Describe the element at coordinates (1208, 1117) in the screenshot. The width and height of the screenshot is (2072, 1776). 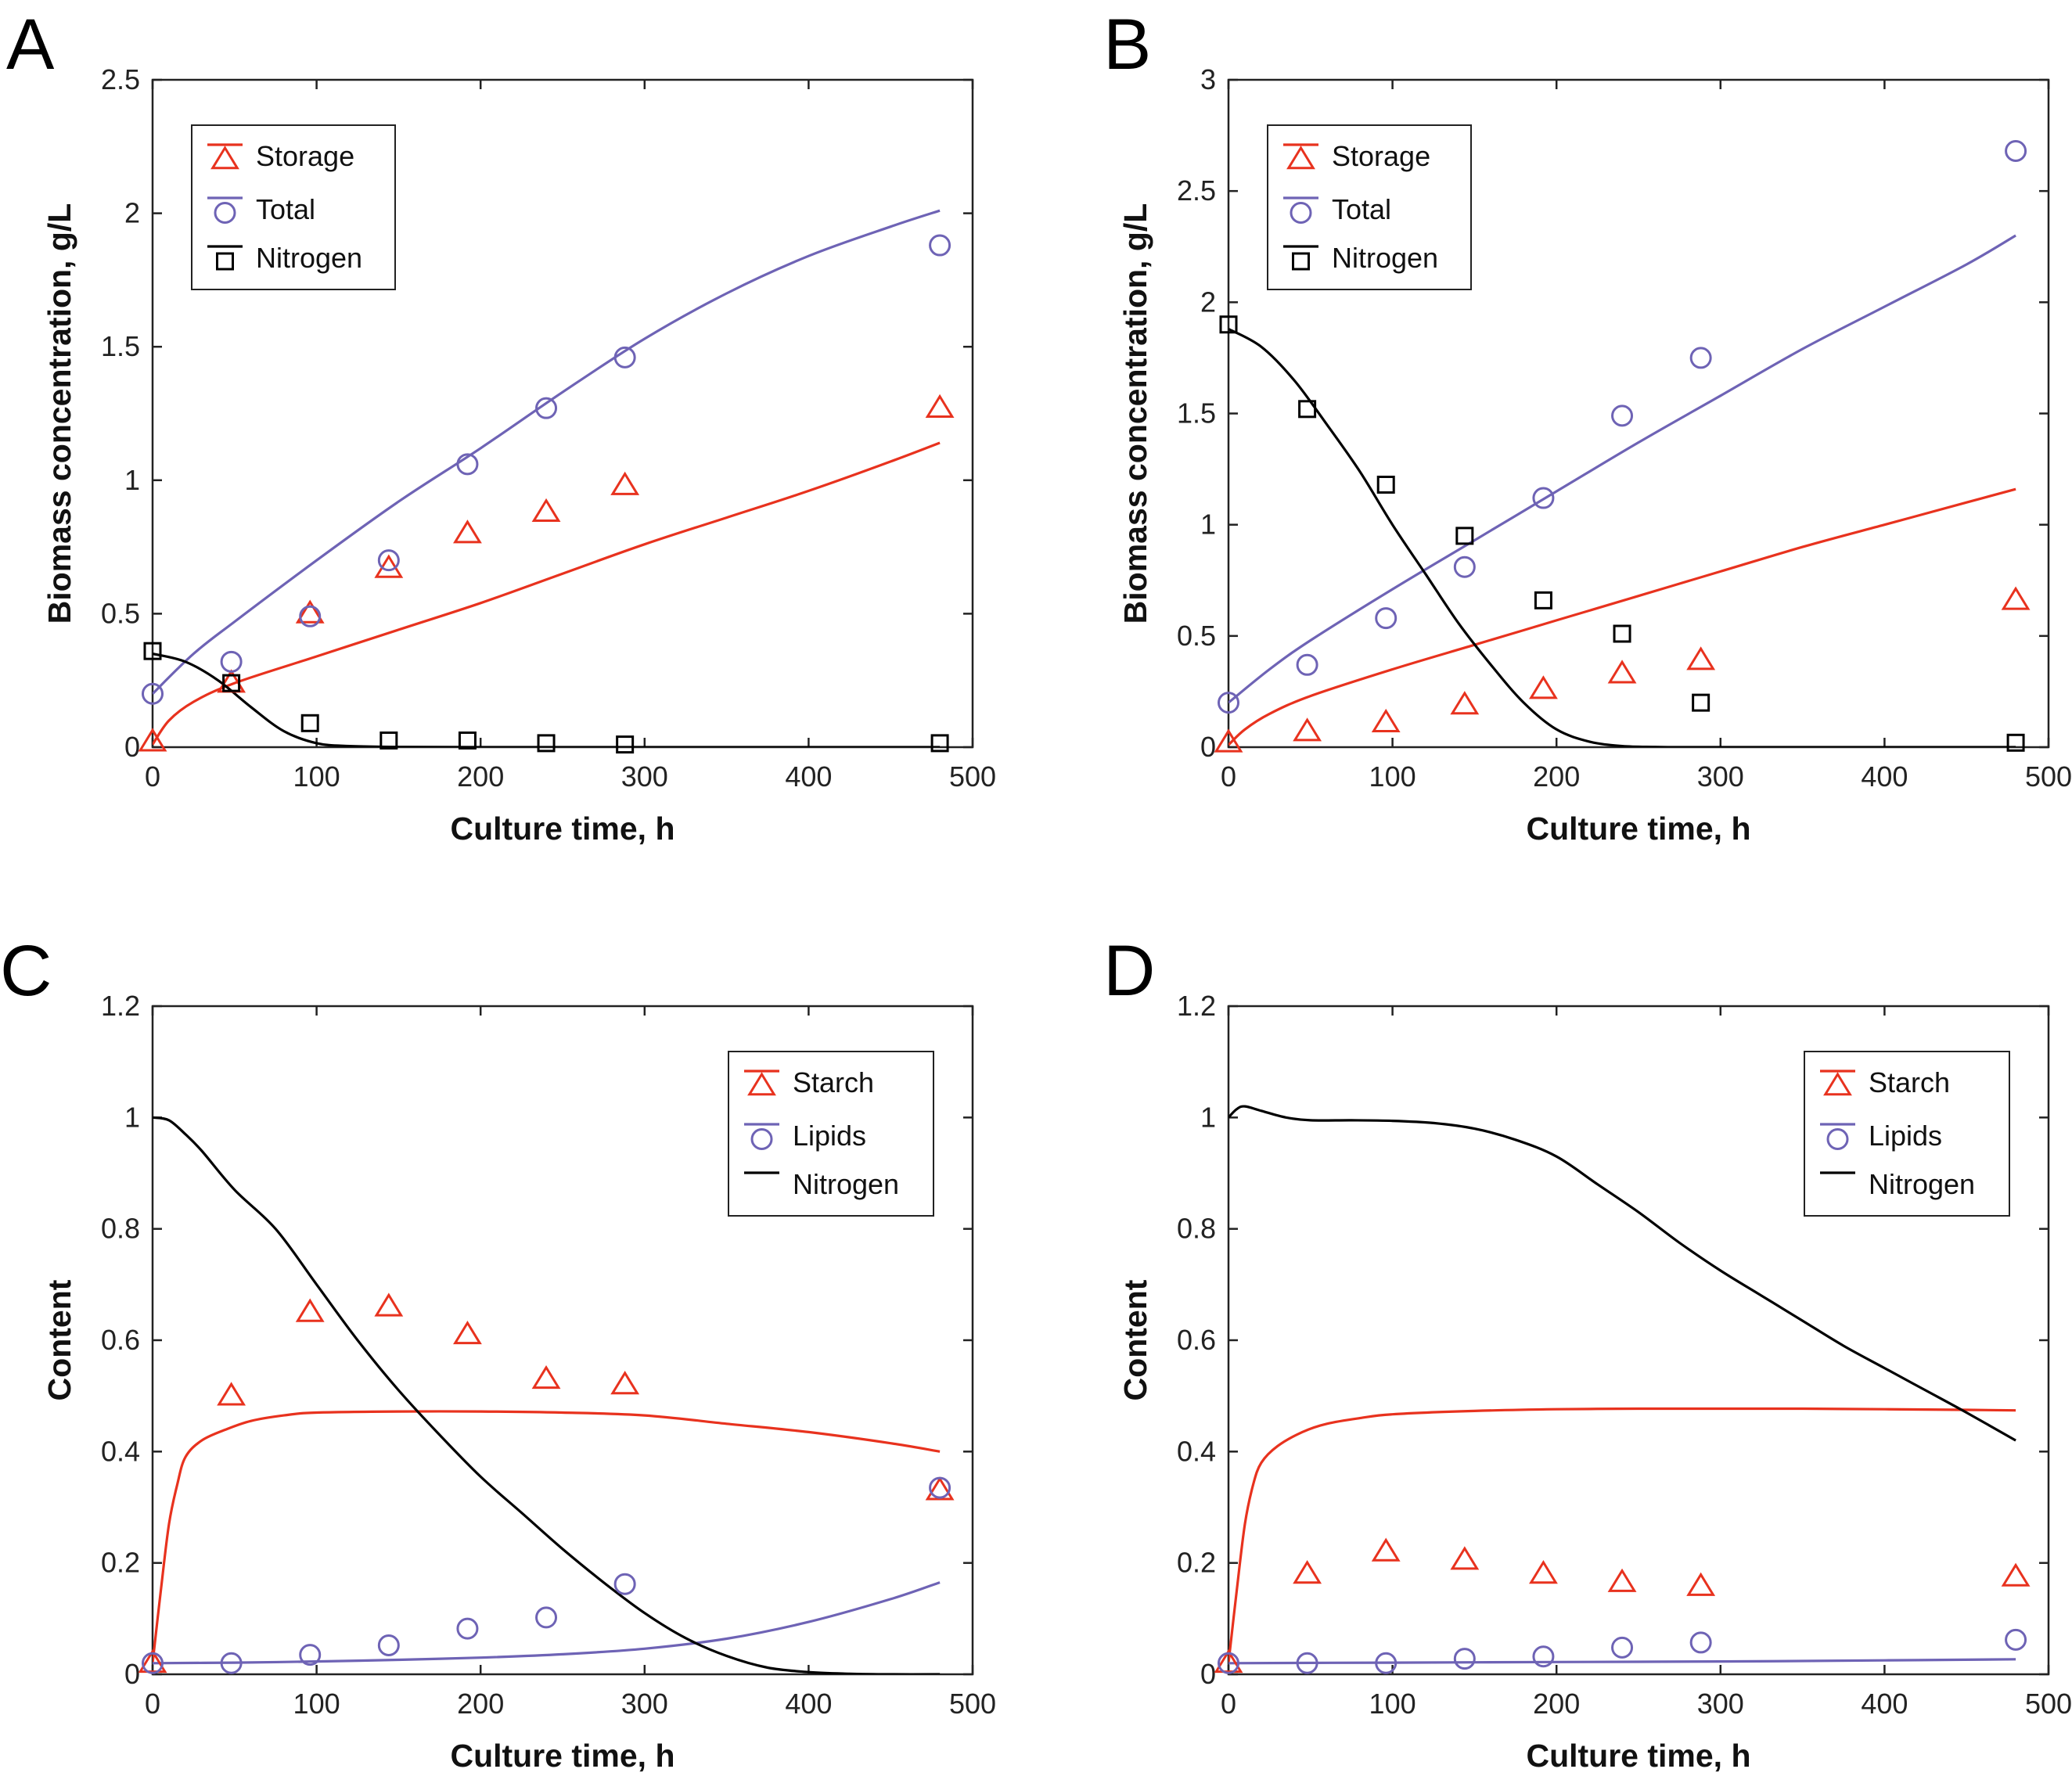
I see `y-tick-label: 1` at that location.